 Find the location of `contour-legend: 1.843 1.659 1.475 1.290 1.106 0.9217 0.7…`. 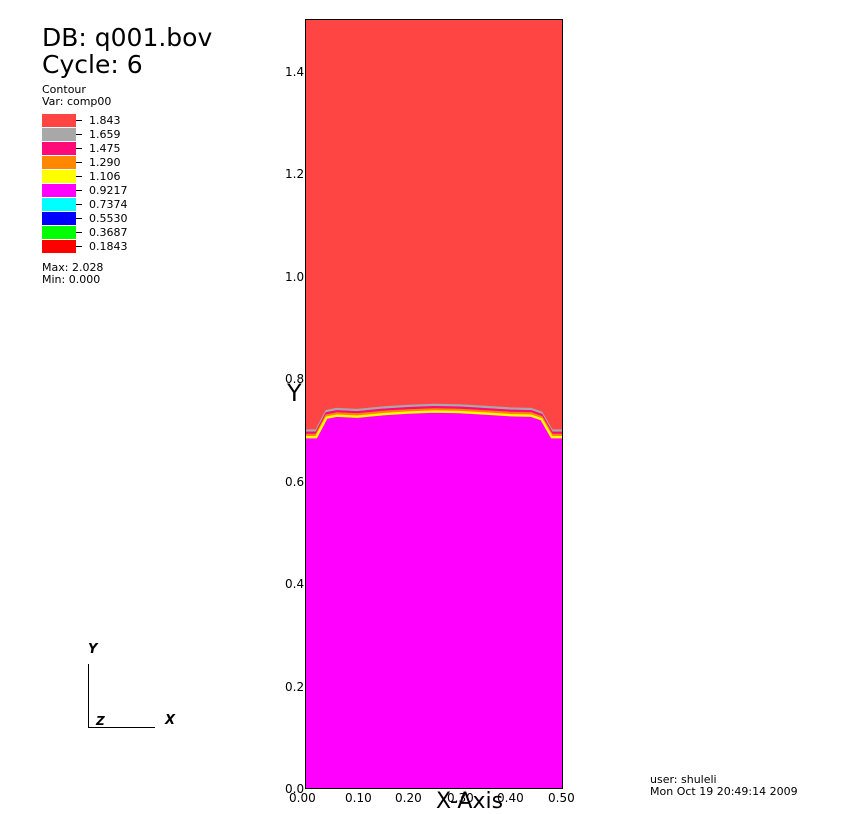

contour-legend: 1.843 1.659 1.475 1.290 1.106 0.9217 0.7… is located at coordinates (102, 184).